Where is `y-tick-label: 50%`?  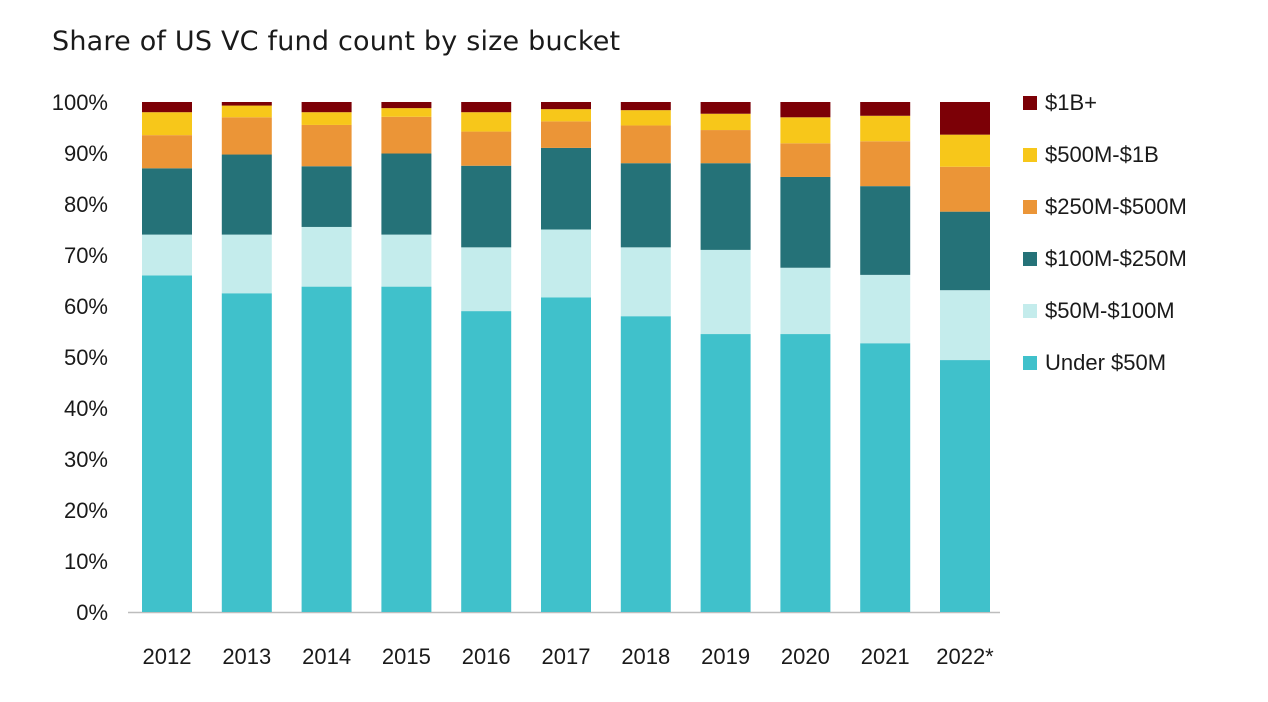 y-tick-label: 50% is located at coordinates (86, 357).